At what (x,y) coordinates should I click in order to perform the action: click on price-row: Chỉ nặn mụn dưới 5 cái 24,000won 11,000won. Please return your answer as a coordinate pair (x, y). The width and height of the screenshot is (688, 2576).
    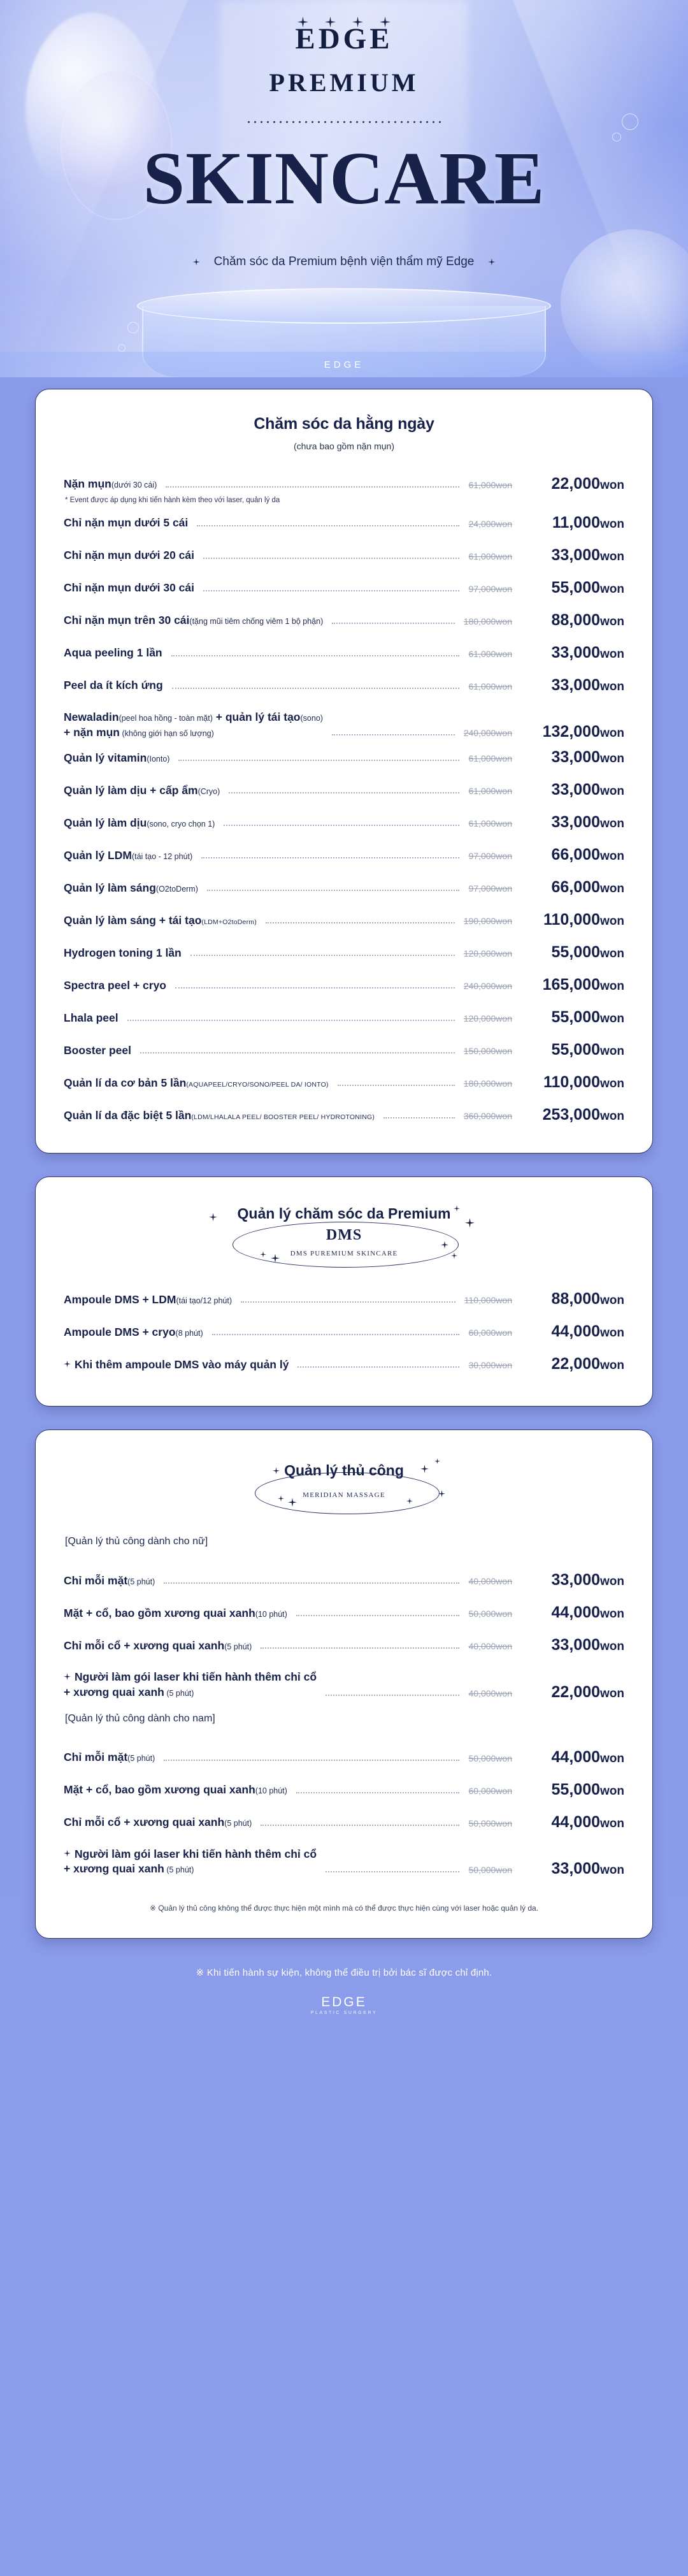
    Looking at the image, I should click on (344, 523).